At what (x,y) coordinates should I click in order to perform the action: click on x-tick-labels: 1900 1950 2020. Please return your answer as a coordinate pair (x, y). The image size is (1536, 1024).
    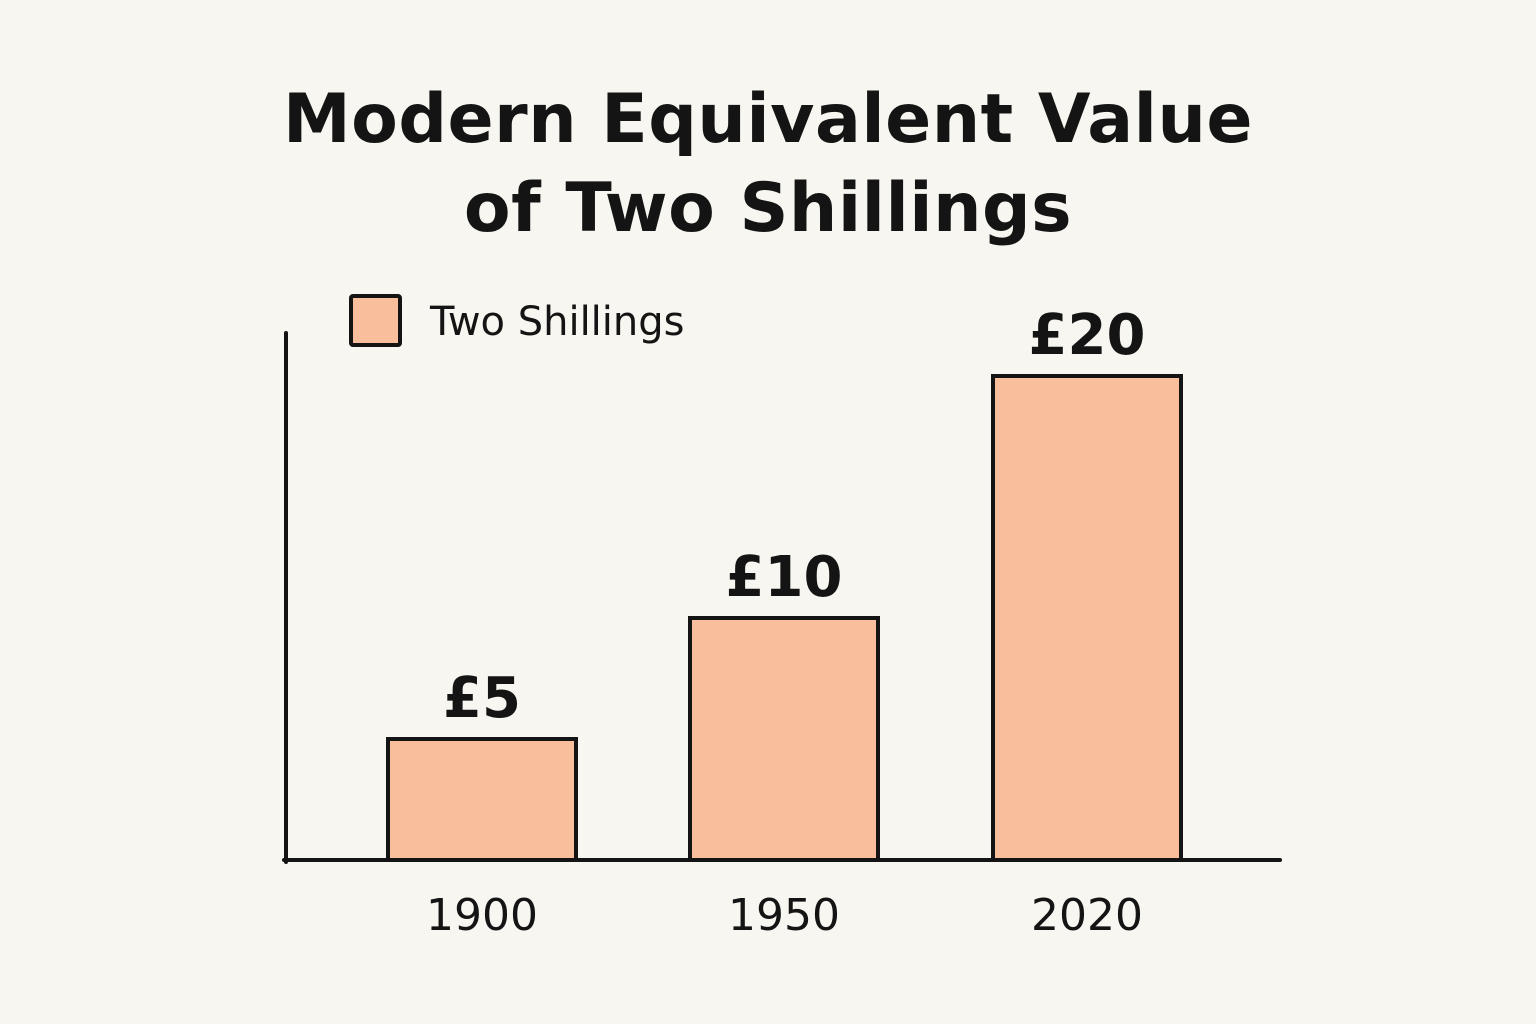
    Looking at the image, I should click on (784, 915).